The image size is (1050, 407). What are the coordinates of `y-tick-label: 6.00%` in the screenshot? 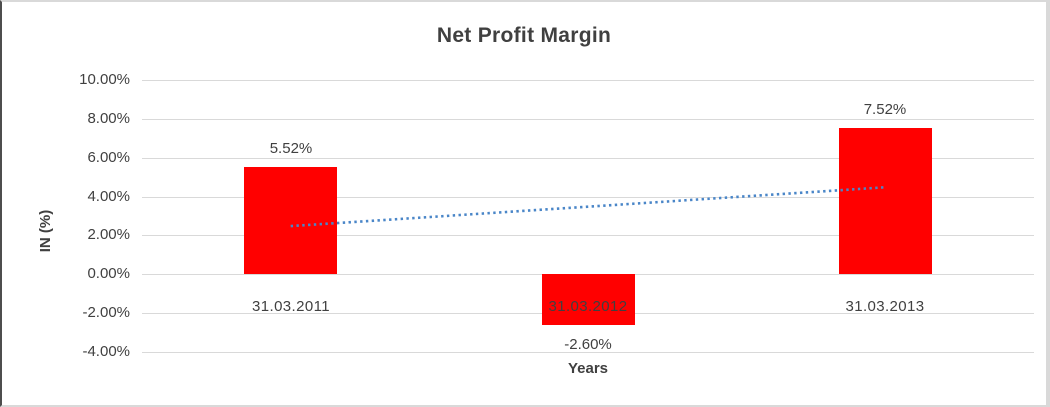 It's located at (108, 157).